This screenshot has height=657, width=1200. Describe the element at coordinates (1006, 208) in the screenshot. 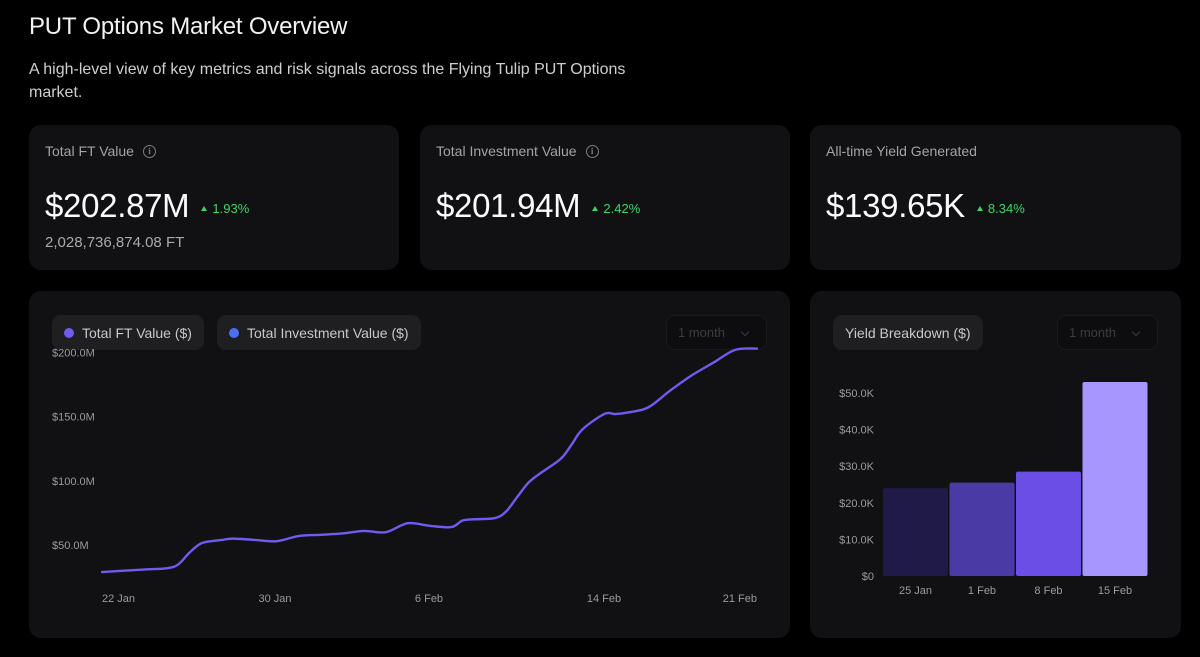

I see `stat-change-value: 8.34%` at that location.